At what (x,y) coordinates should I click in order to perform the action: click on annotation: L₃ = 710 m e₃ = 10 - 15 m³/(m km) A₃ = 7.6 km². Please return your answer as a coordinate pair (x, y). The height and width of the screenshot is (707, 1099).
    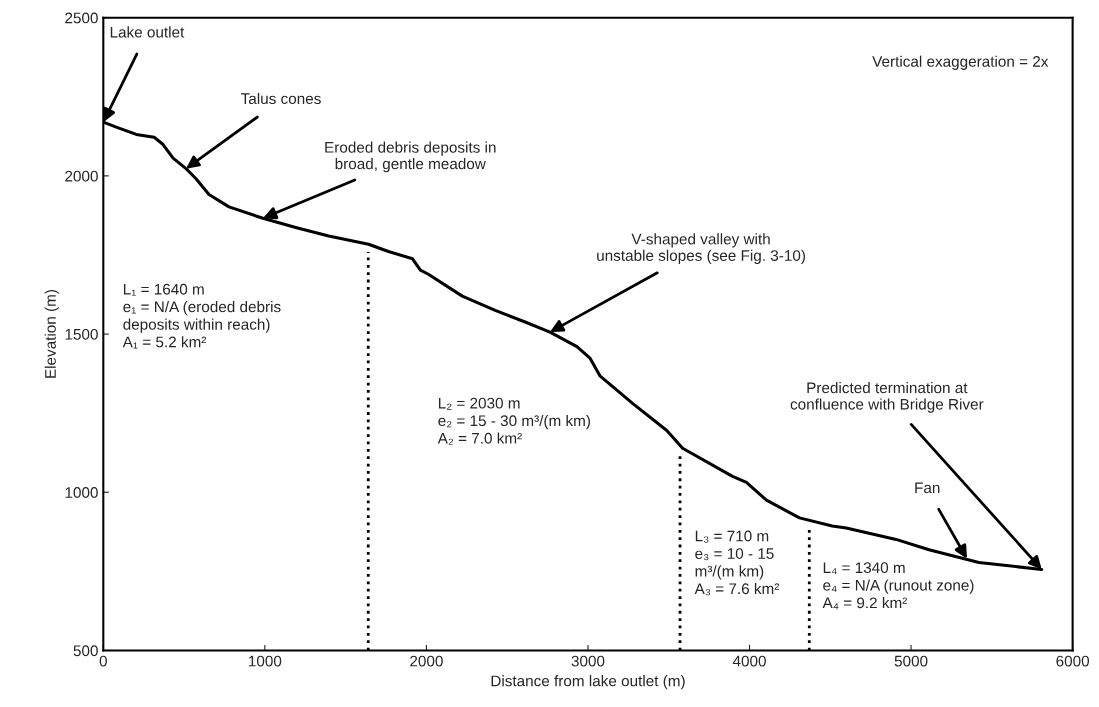
    Looking at the image, I should click on (737, 563).